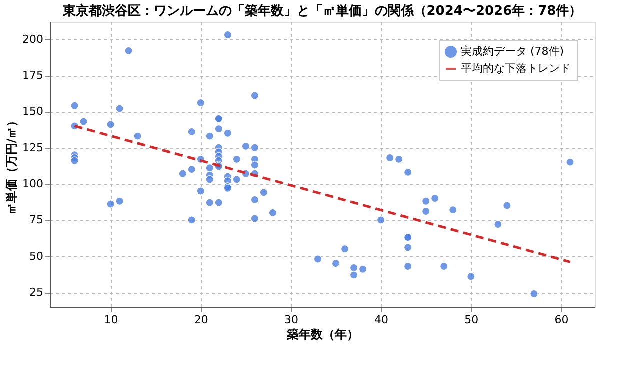  Describe the element at coordinates (471, 320) in the screenshot. I see `x-tick-label: 50` at that location.